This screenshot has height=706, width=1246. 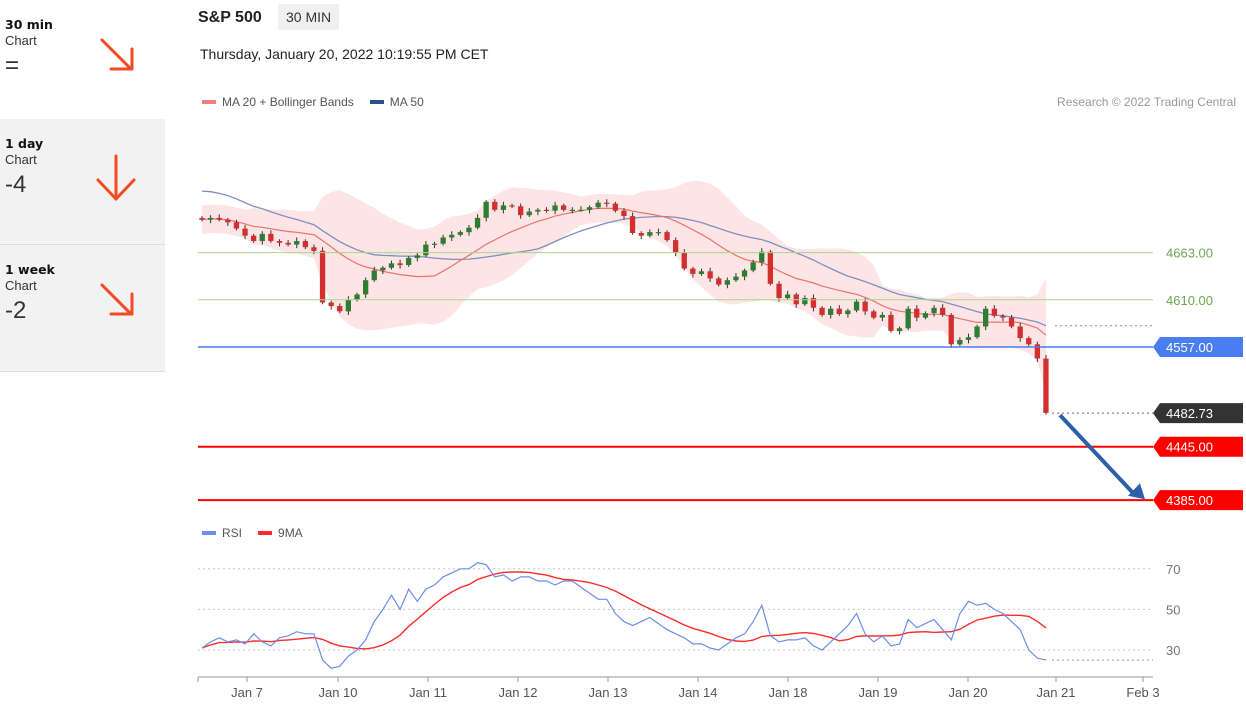 I want to click on term-30min: 30 min Chart =, so click(x=82, y=62).